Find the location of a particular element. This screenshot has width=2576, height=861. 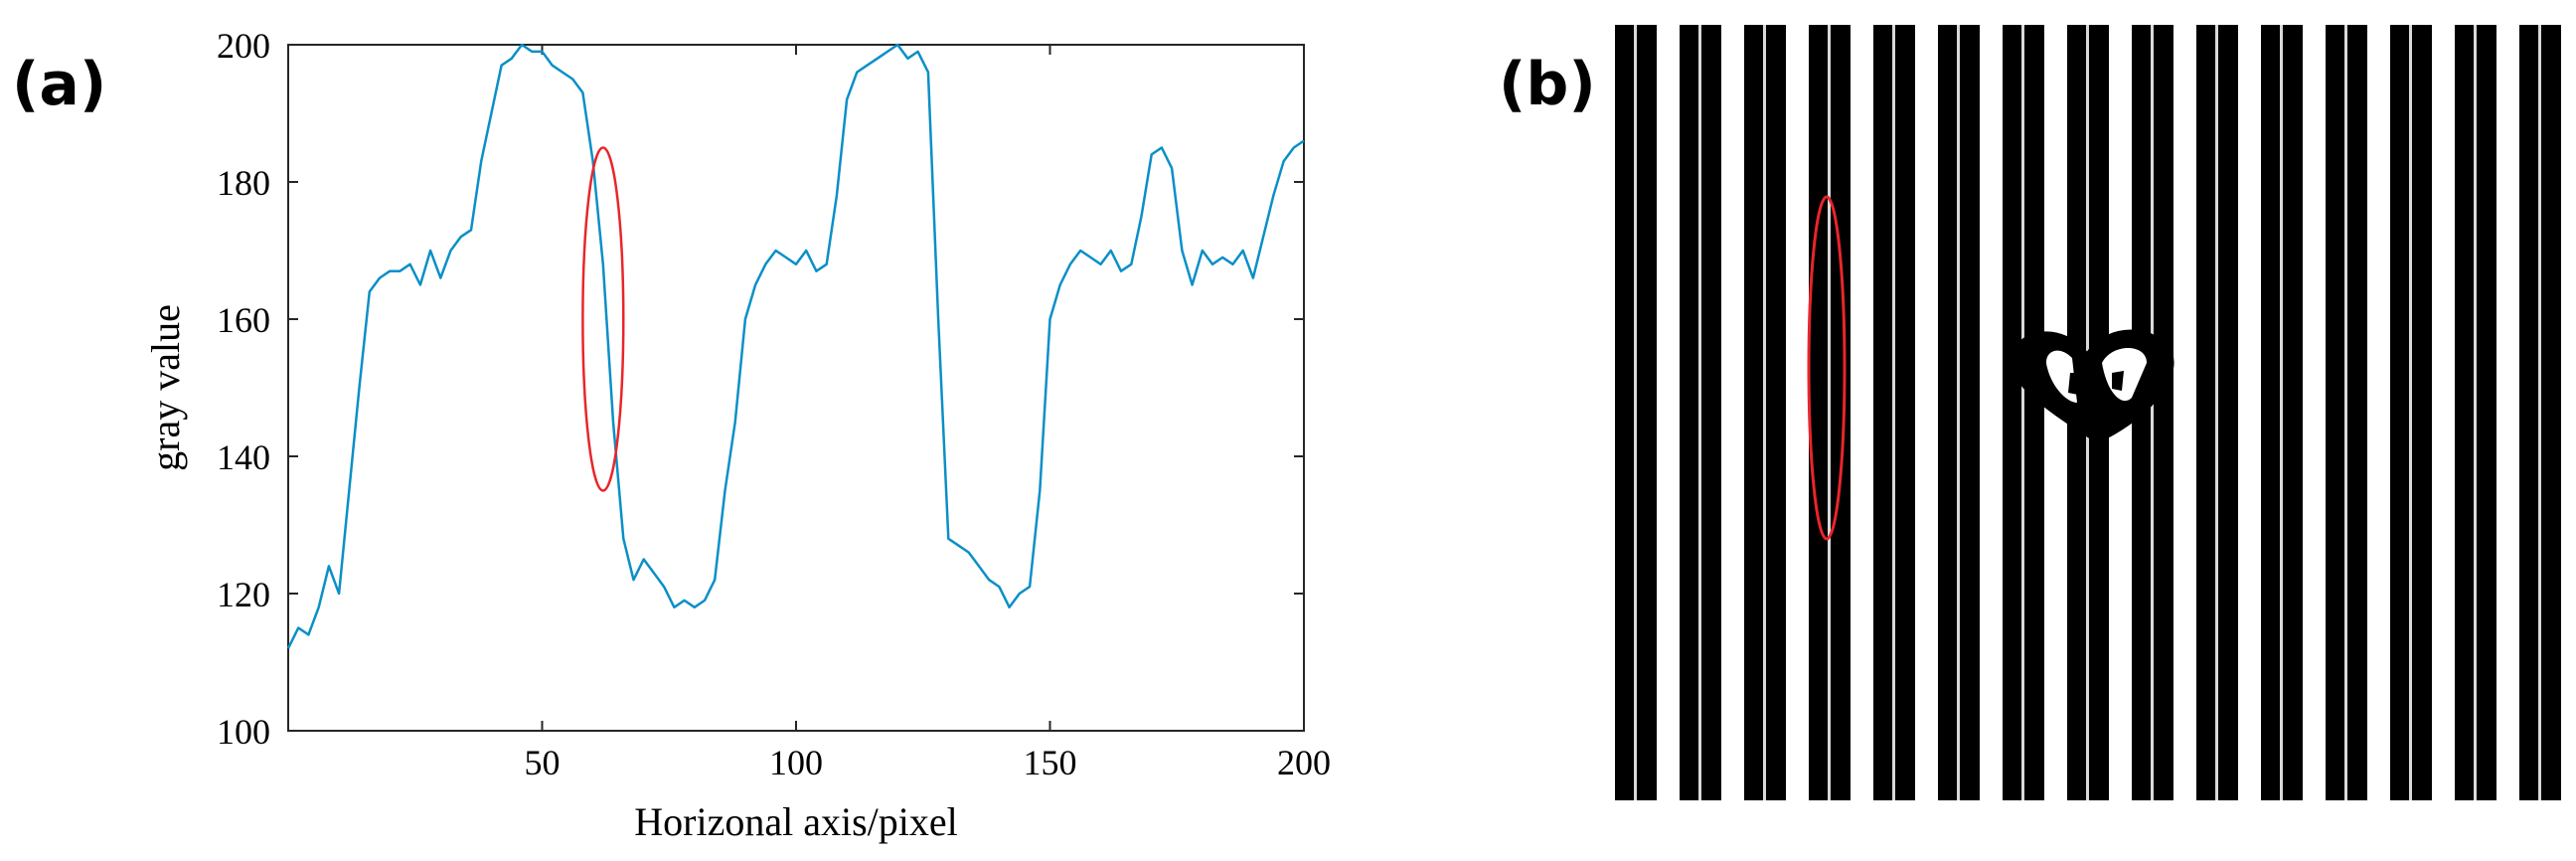

y-tick-label: 160 is located at coordinates (243, 320).